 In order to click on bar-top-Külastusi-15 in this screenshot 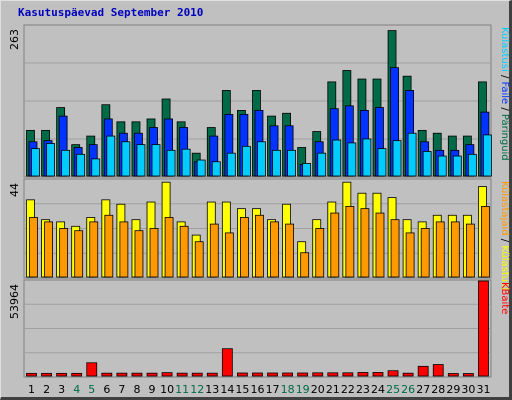, I will do `click(246, 161)`.